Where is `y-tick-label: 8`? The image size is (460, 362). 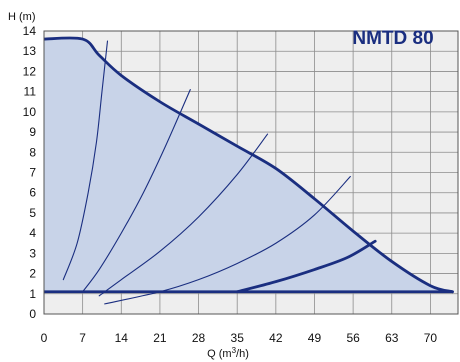
y-tick-label: 8 is located at coordinates (32, 152).